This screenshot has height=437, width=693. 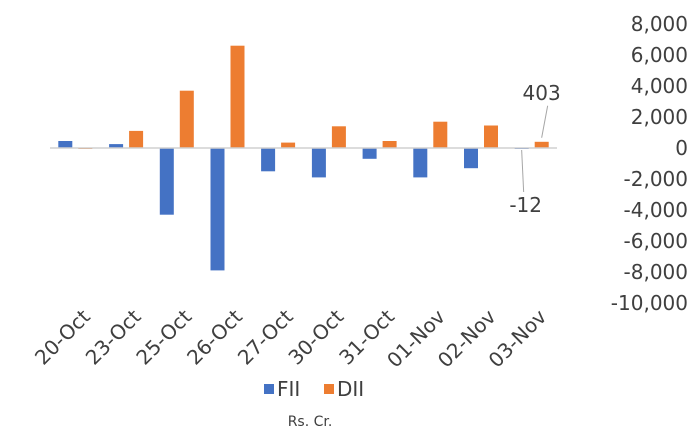 What do you see at coordinates (659, 86) in the screenshot?
I see `y-tick-label: 4,000` at bounding box center [659, 86].